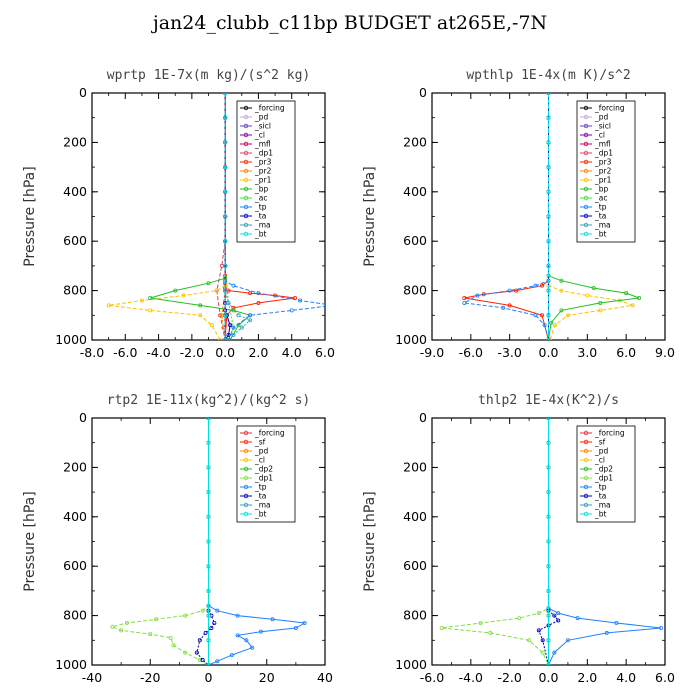 The image size is (700, 700). What do you see at coordinates (260, 207) in the screenshot?
I see `legend-entry: _tp` at bounding box center [260, 207].